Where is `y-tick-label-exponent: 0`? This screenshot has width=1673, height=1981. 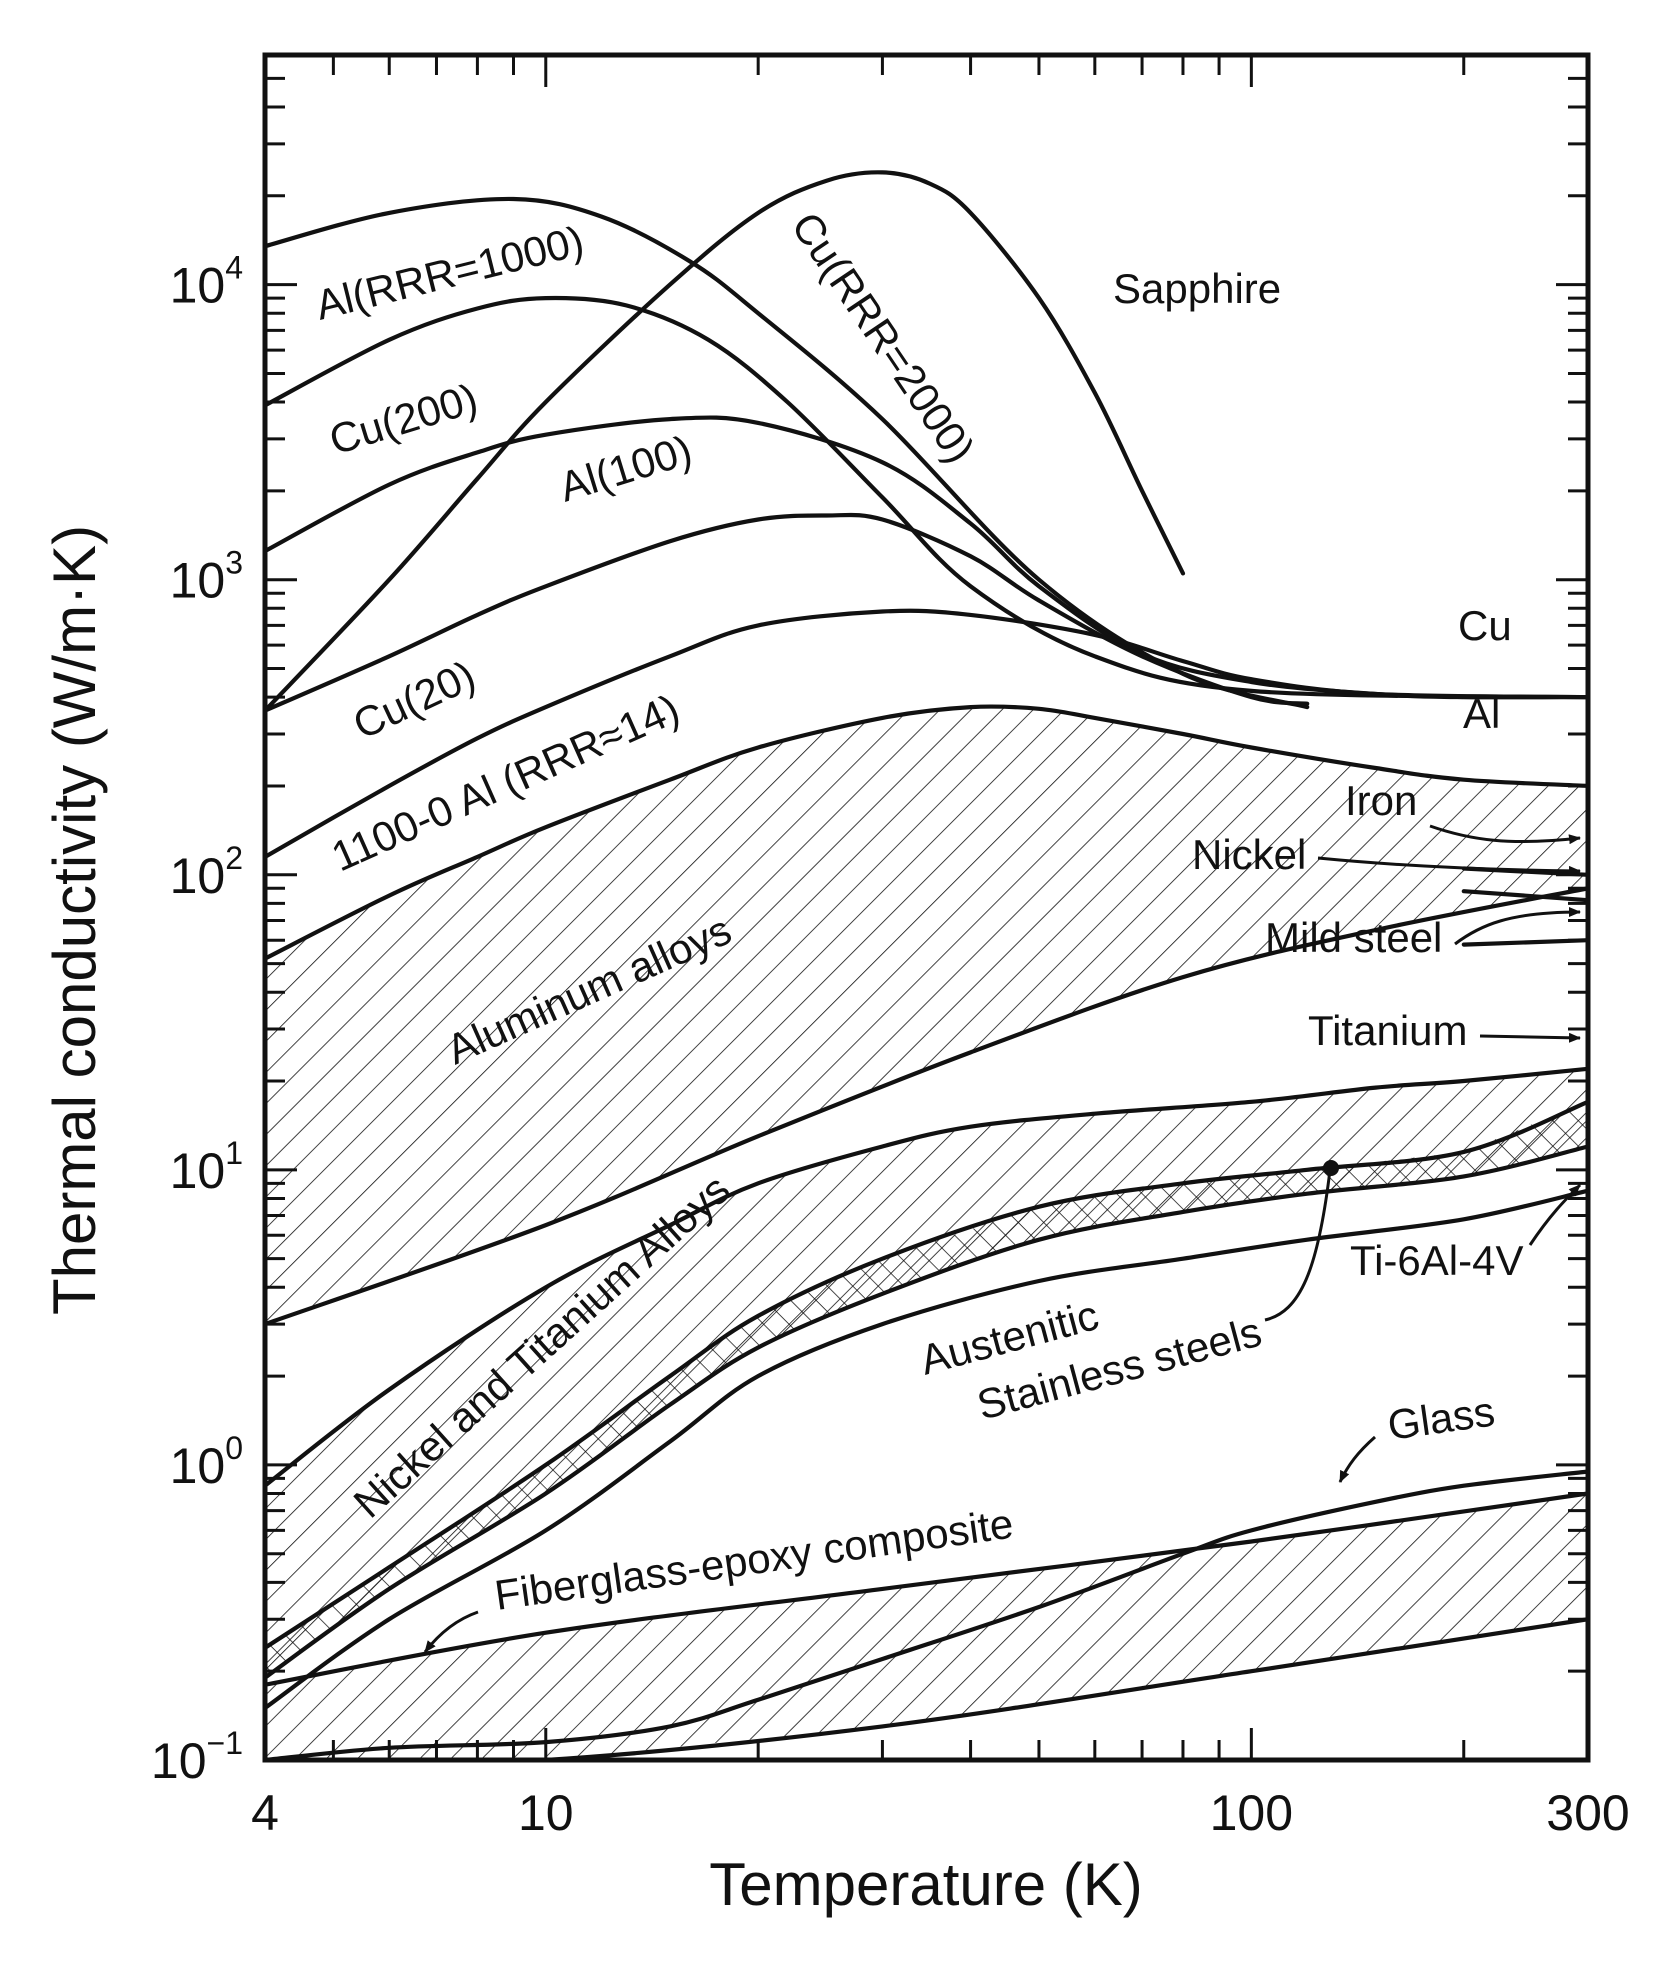
y-tick-label-exponent: 0 is located at coordinates (234, 1448).